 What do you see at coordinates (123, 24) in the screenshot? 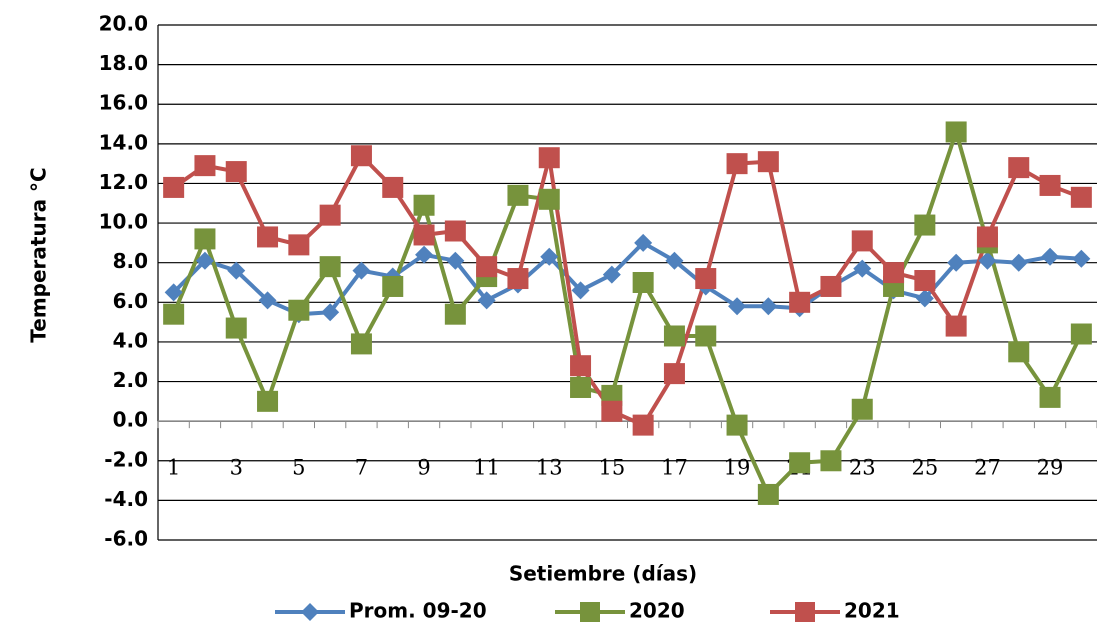
I see `y-tick-label: 20.0` at bounding box center [123, 24].